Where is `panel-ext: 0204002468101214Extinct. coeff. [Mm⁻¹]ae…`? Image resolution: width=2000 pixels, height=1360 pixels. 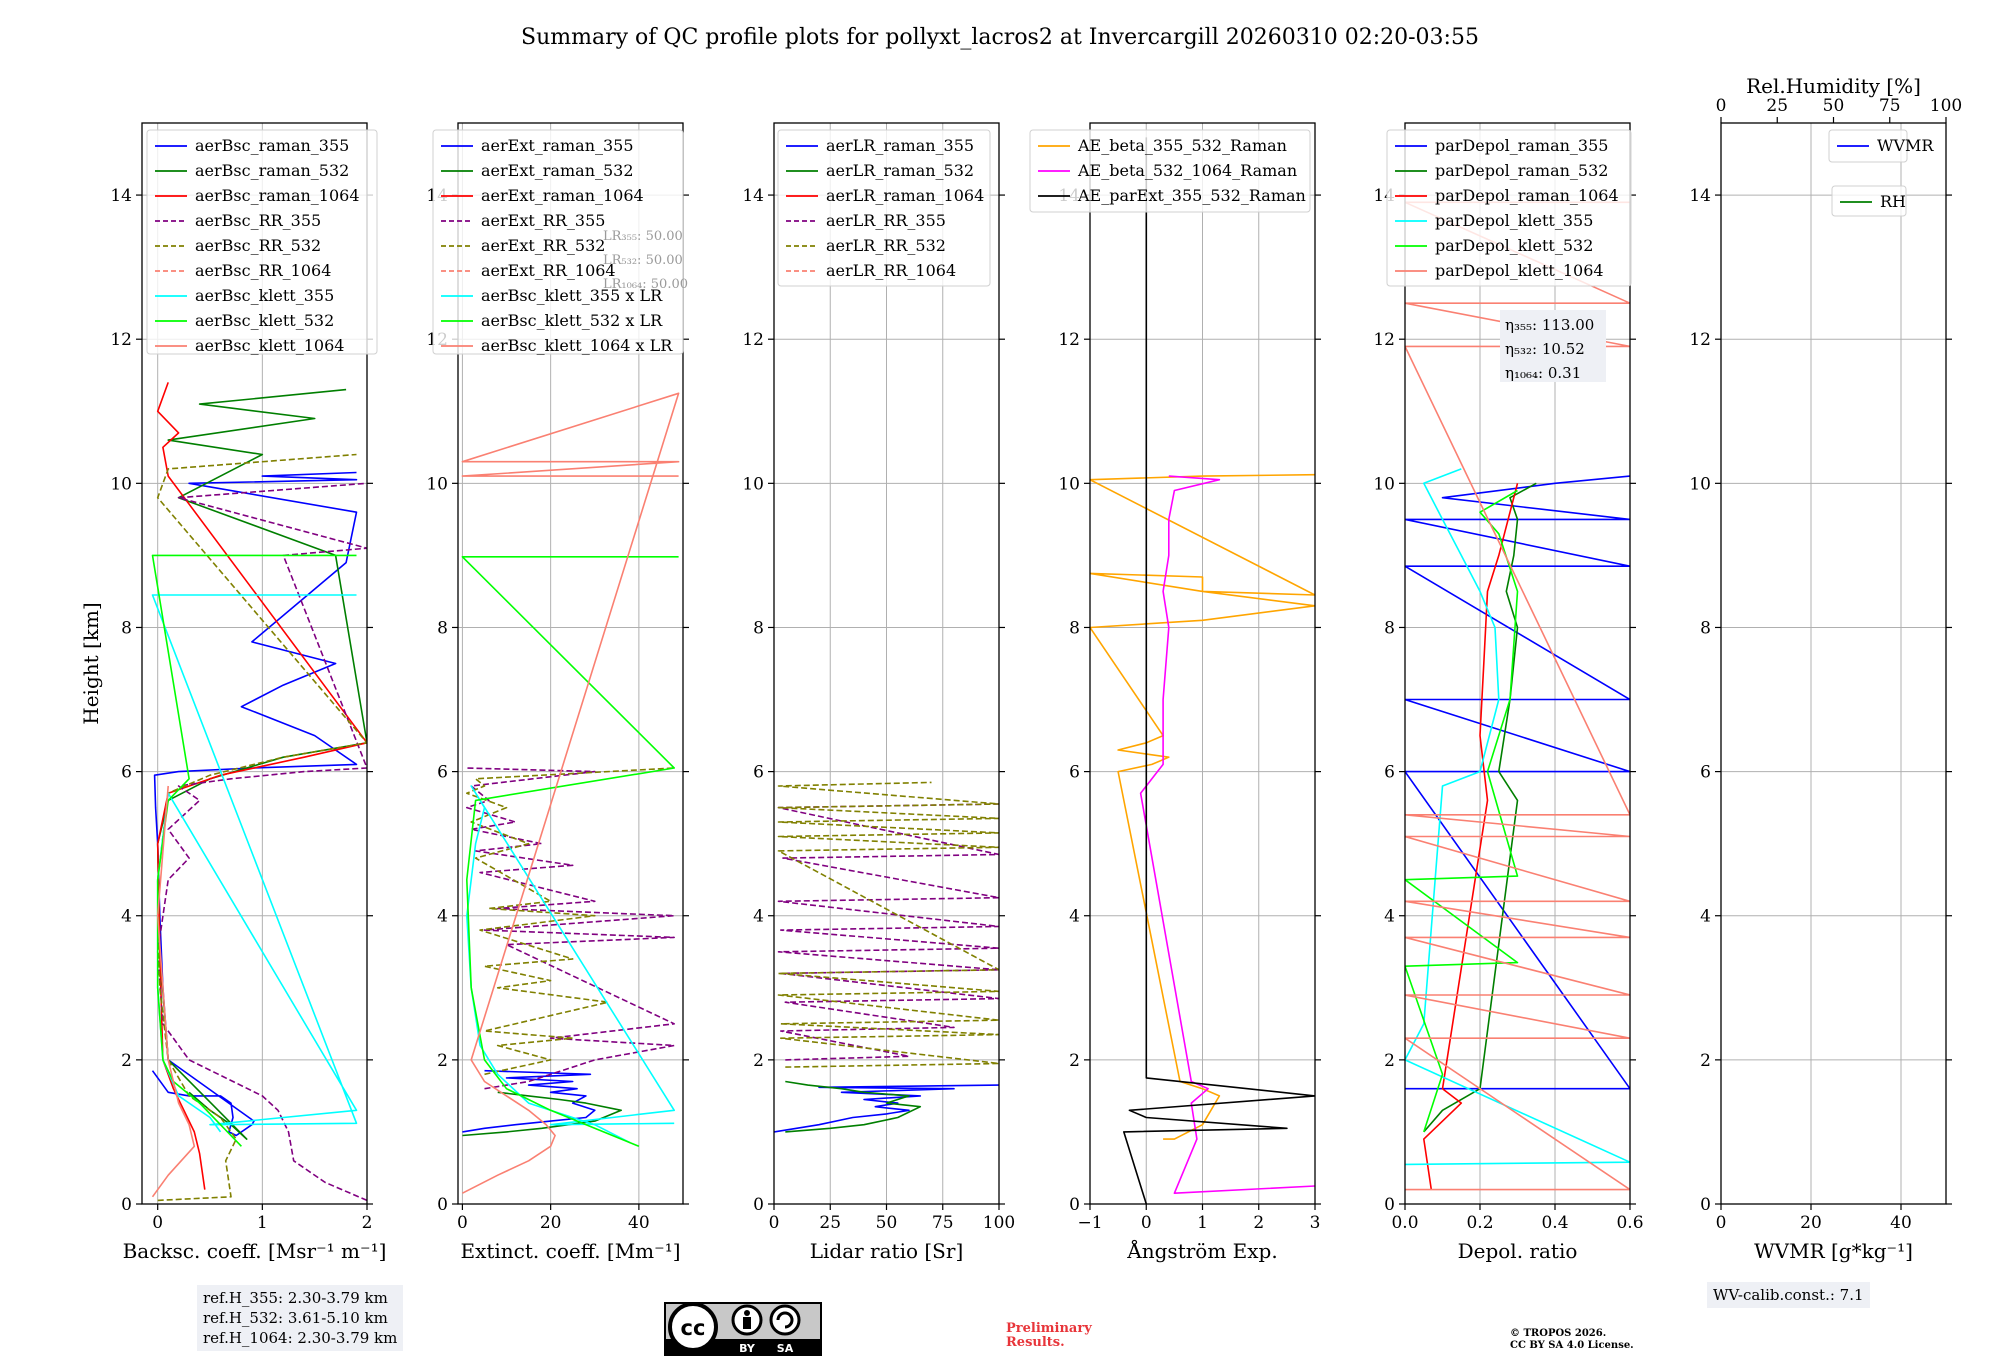
panel-ext: 0204002468101214Extinct. coeff. [Mm⁻¹]ae… is located at coordinates (557, 692).